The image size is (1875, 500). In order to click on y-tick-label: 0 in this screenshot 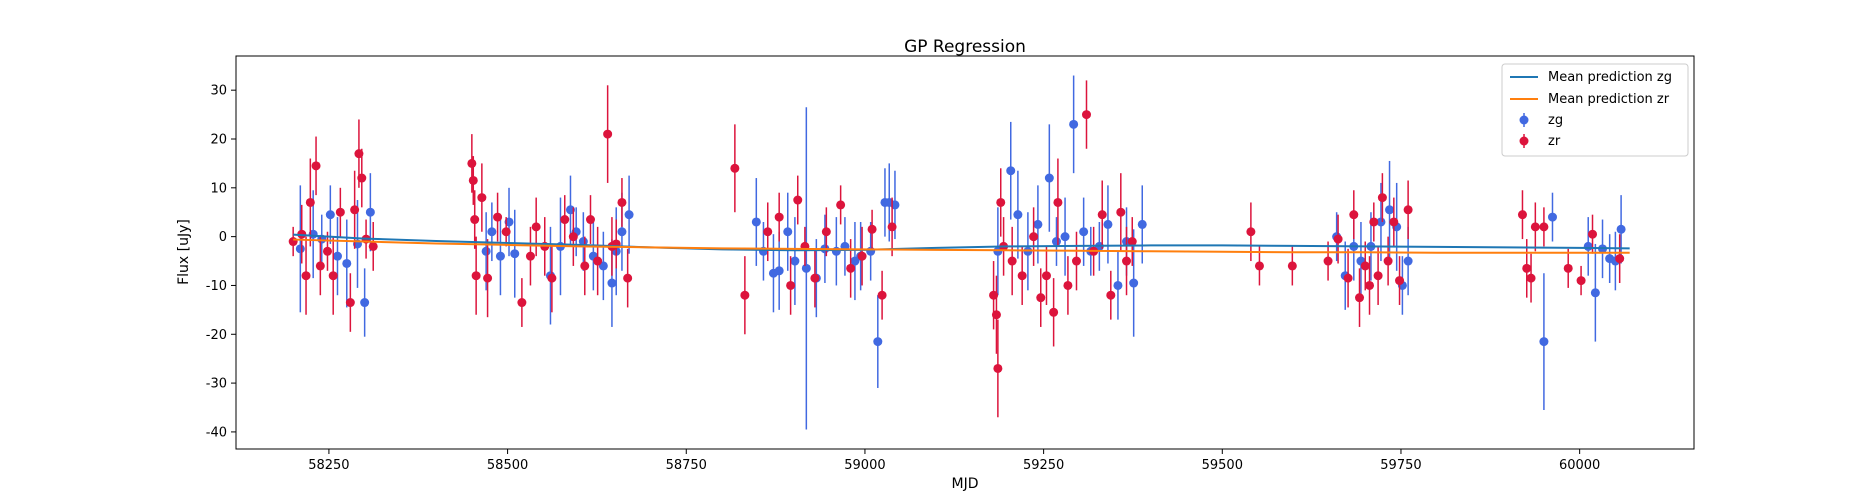, I will do `click(223, 237)`.